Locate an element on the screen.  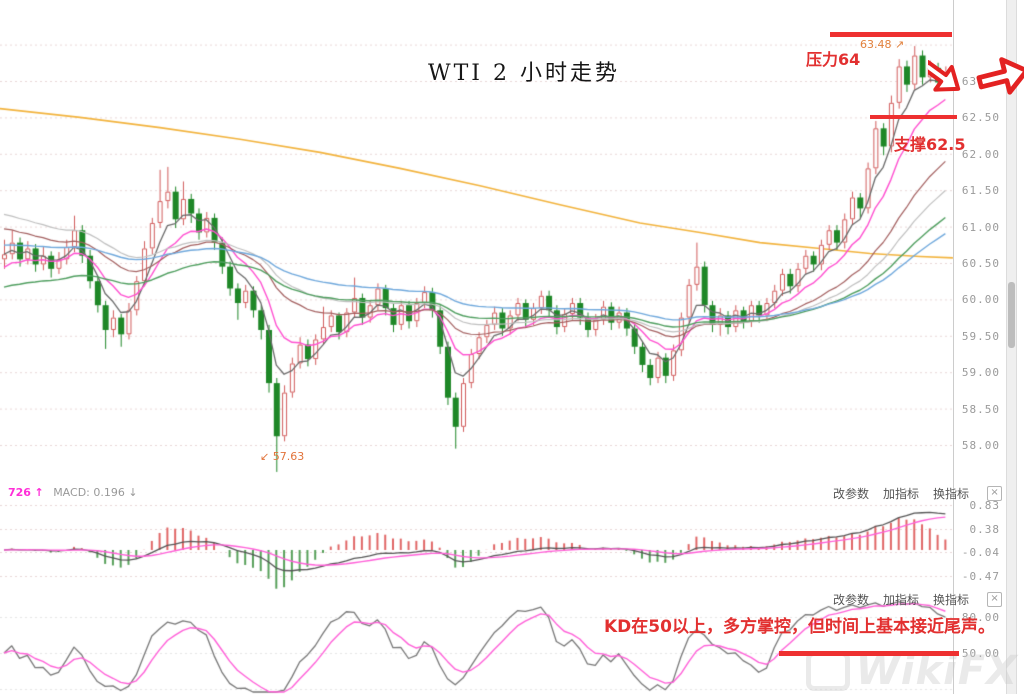
macd-value: MACD: 0.196 is located at coordinates (89, 492).